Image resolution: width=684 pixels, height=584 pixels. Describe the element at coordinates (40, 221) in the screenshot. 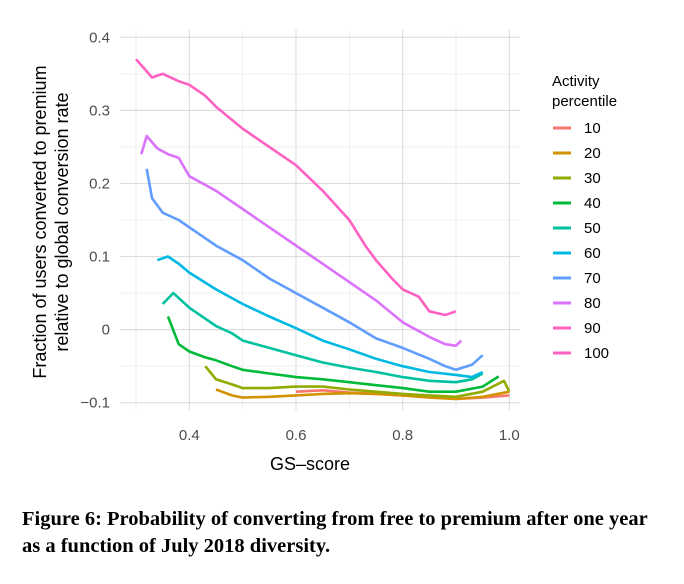

I see `y-axis-title-line1: Fraction of users converted to premium` at that location.